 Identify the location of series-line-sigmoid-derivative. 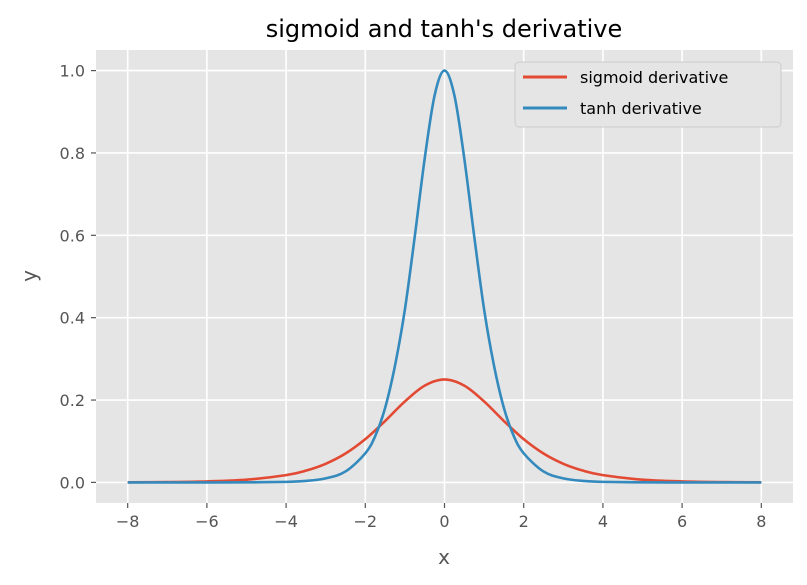
(444, 431).